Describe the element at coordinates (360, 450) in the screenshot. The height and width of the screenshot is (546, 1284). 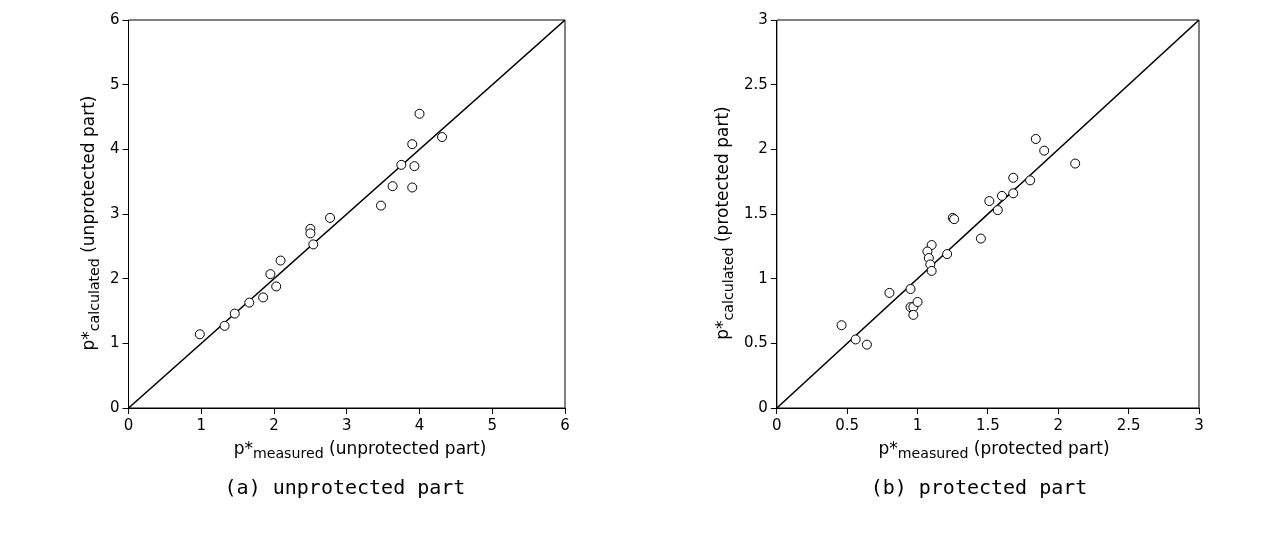
I see `x-axis-title: p*$_{measured}$ (unprotected part)` at that location.